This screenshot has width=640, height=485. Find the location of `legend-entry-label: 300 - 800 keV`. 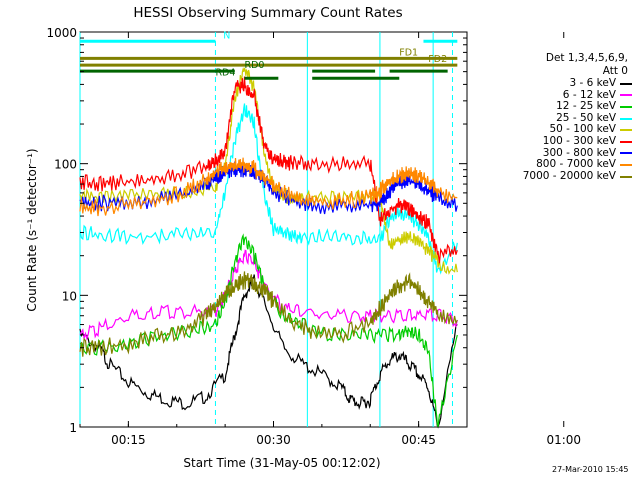

legend-entry-label: 300 - 800 keV is located at coordinates (579, 152).